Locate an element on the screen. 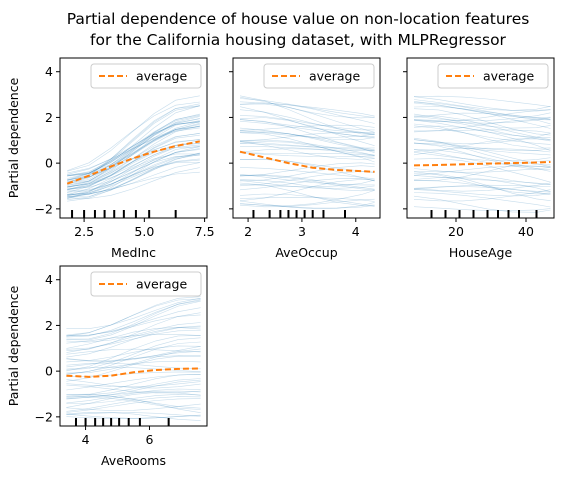 The height and width of the screenshot is (480, 565). medinc-axes-frame is located at coordinates (133, 138).